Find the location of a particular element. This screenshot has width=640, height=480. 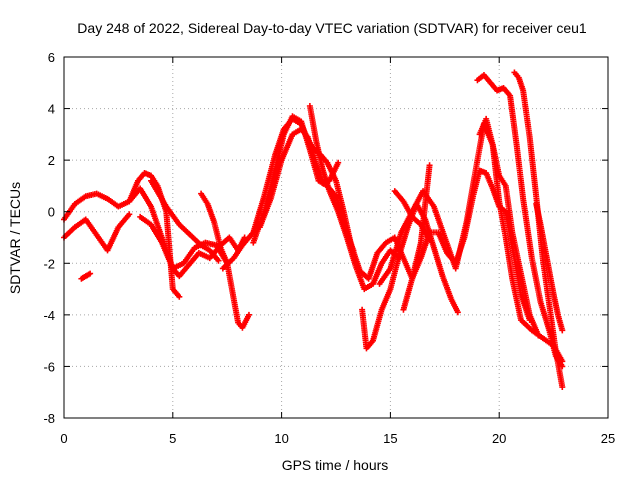

series-sat-p is located at coordinates (520, 221).